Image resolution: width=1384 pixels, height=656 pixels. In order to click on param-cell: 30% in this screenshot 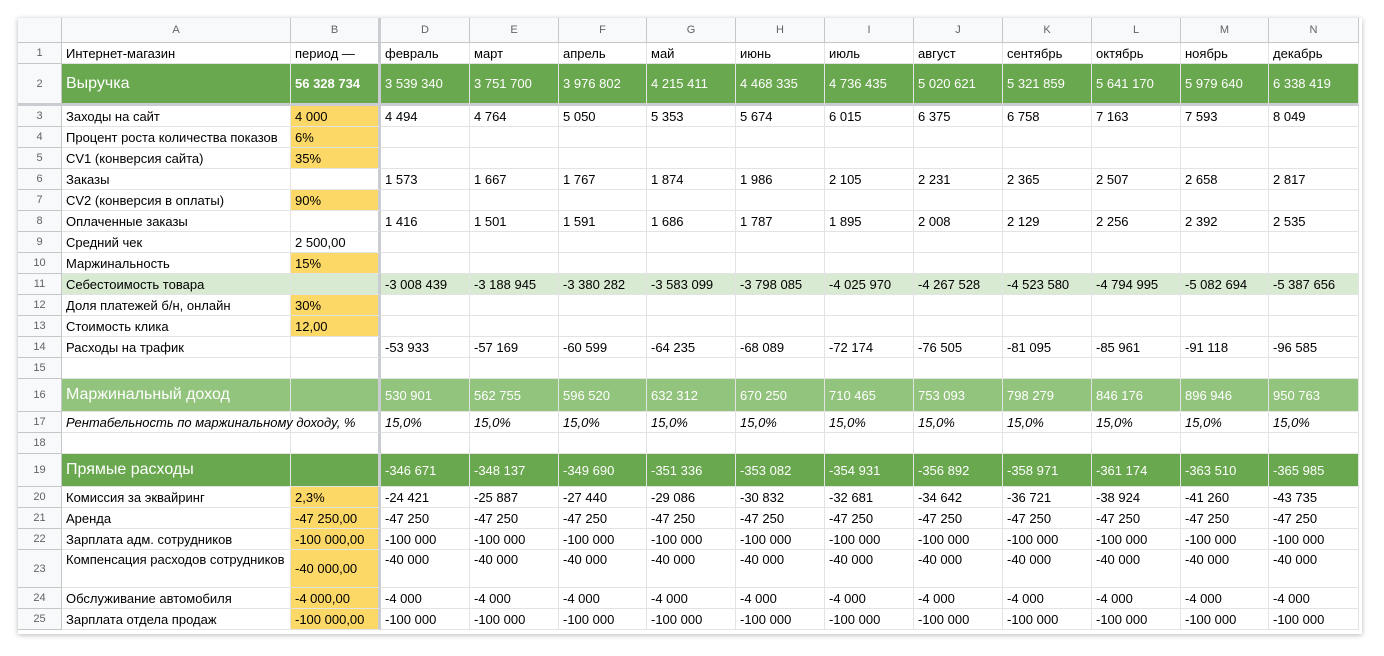, I will do `click(336, 305)`.